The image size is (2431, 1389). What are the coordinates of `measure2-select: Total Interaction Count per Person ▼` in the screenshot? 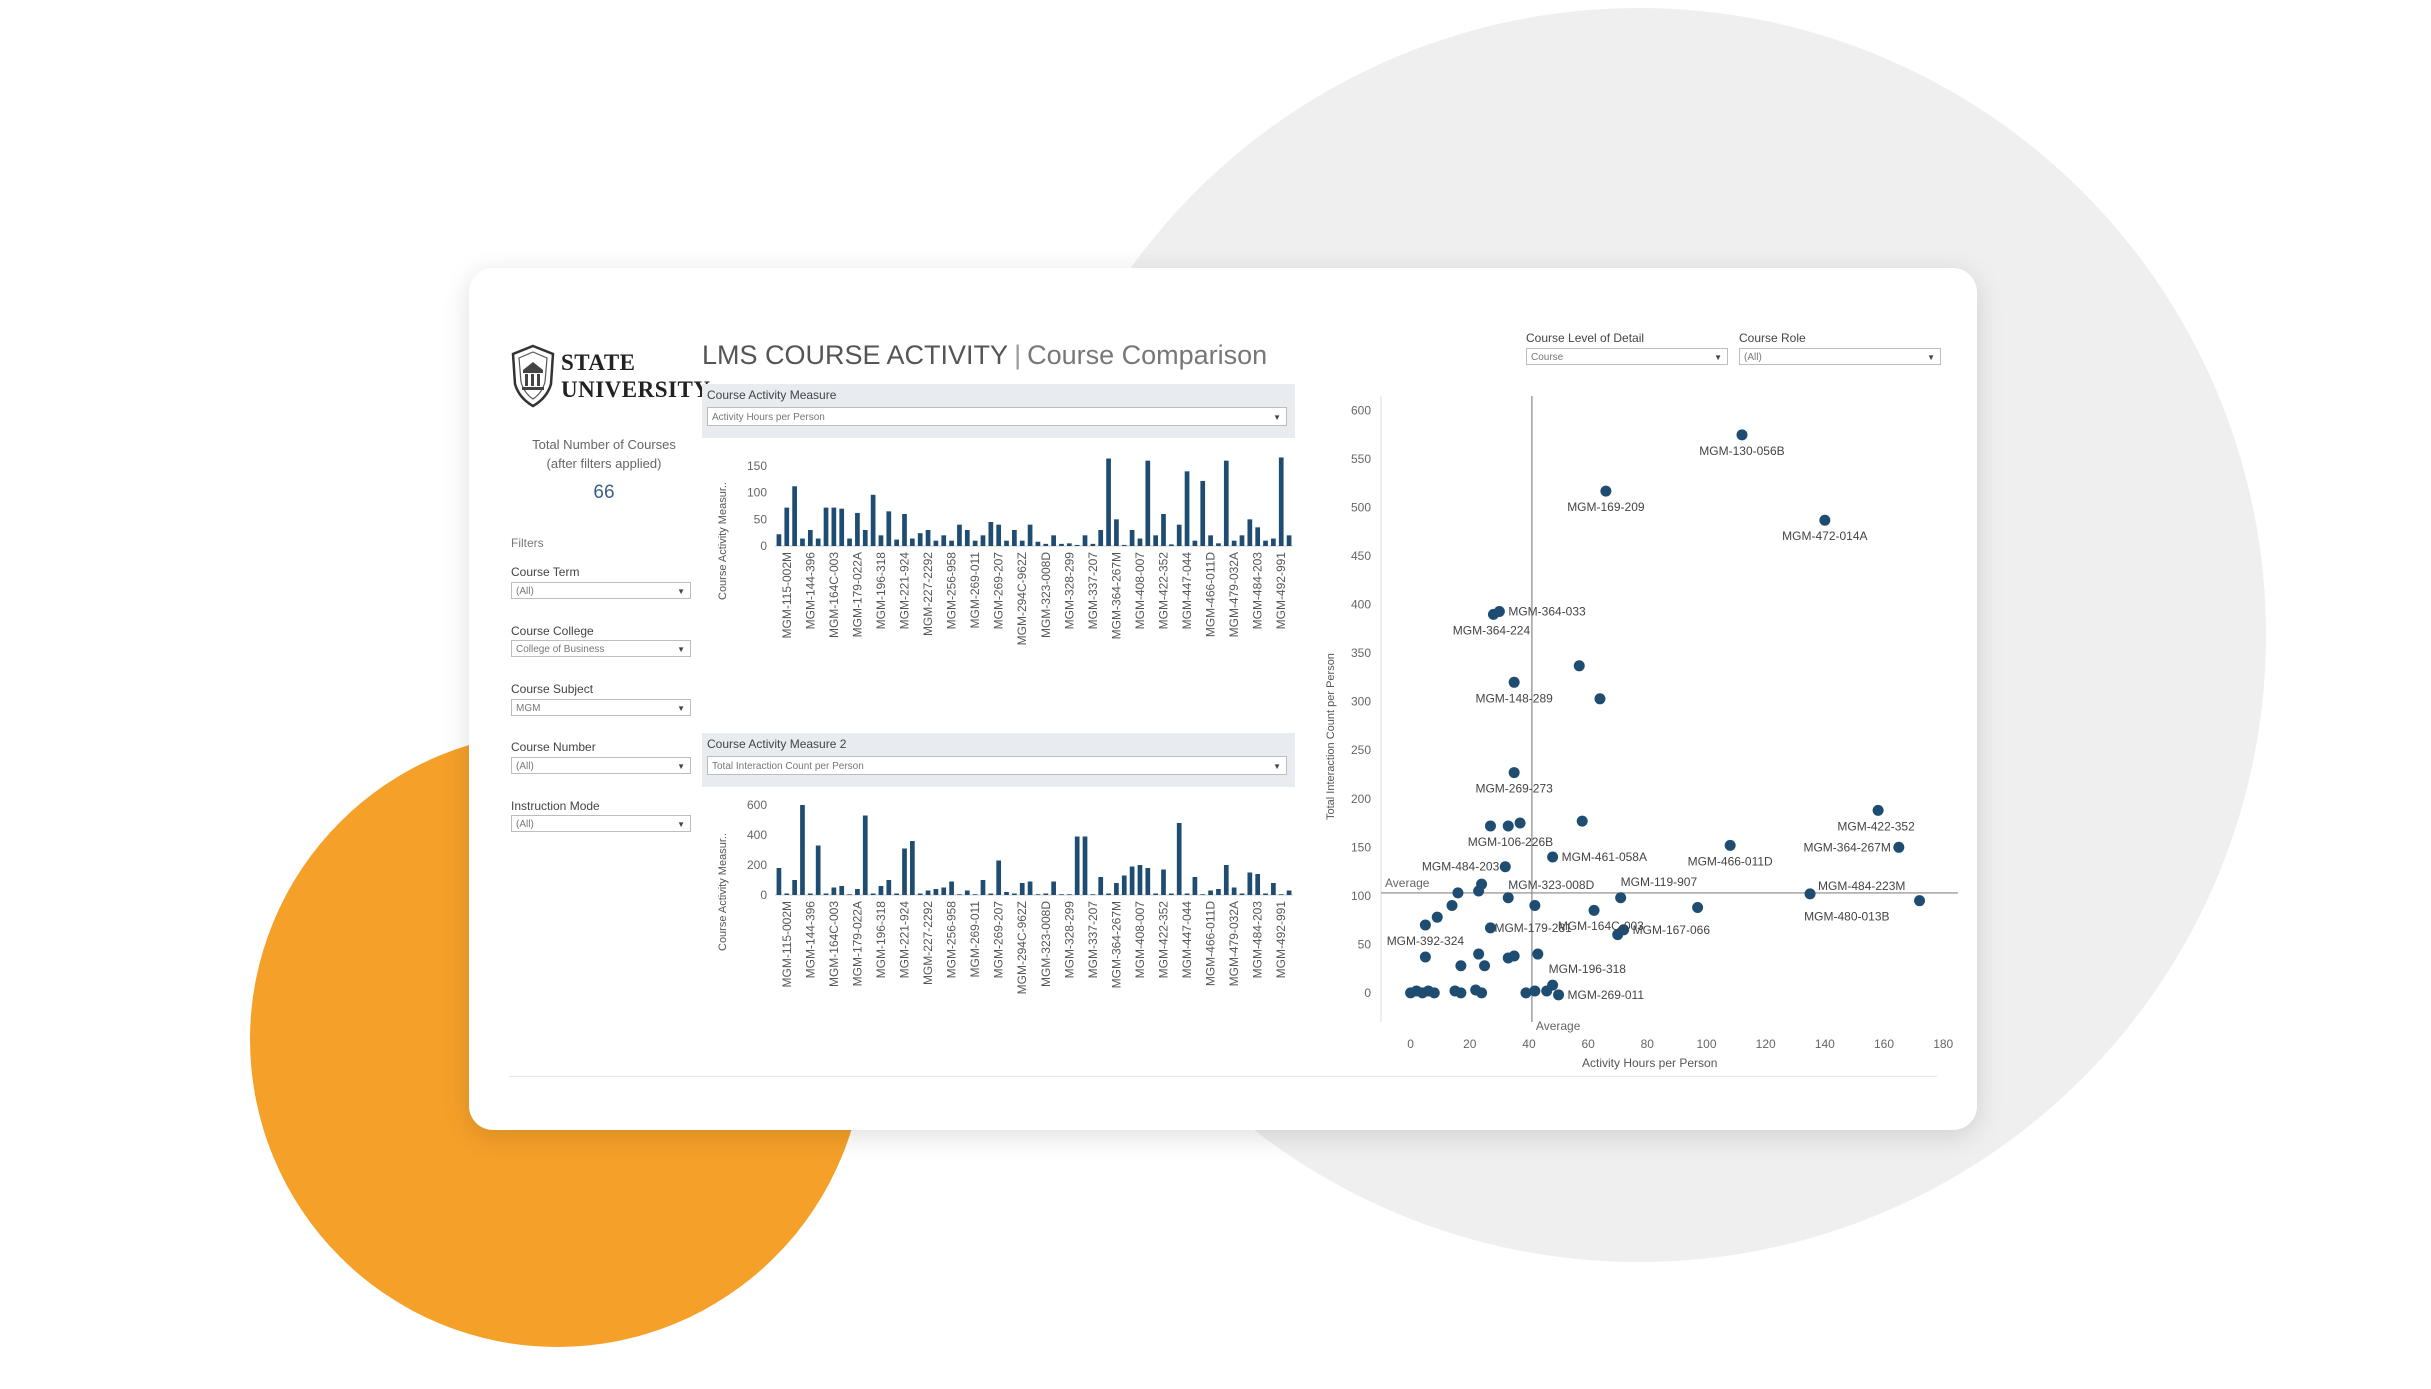 It's located at (997, 765).